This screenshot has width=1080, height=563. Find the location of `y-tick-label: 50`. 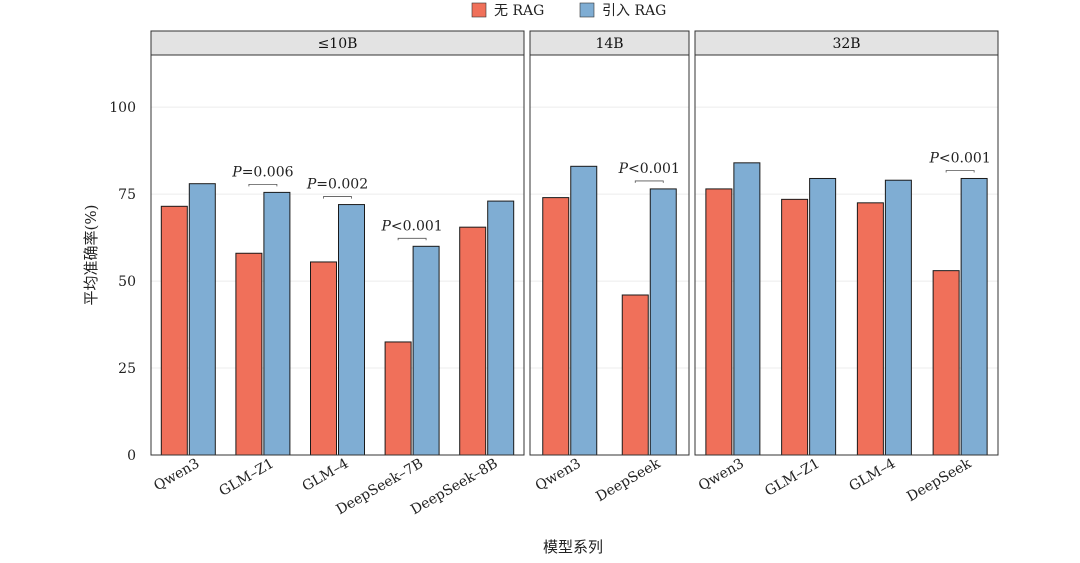

y-tick-label: 50 is located at coordinates (127, 282).